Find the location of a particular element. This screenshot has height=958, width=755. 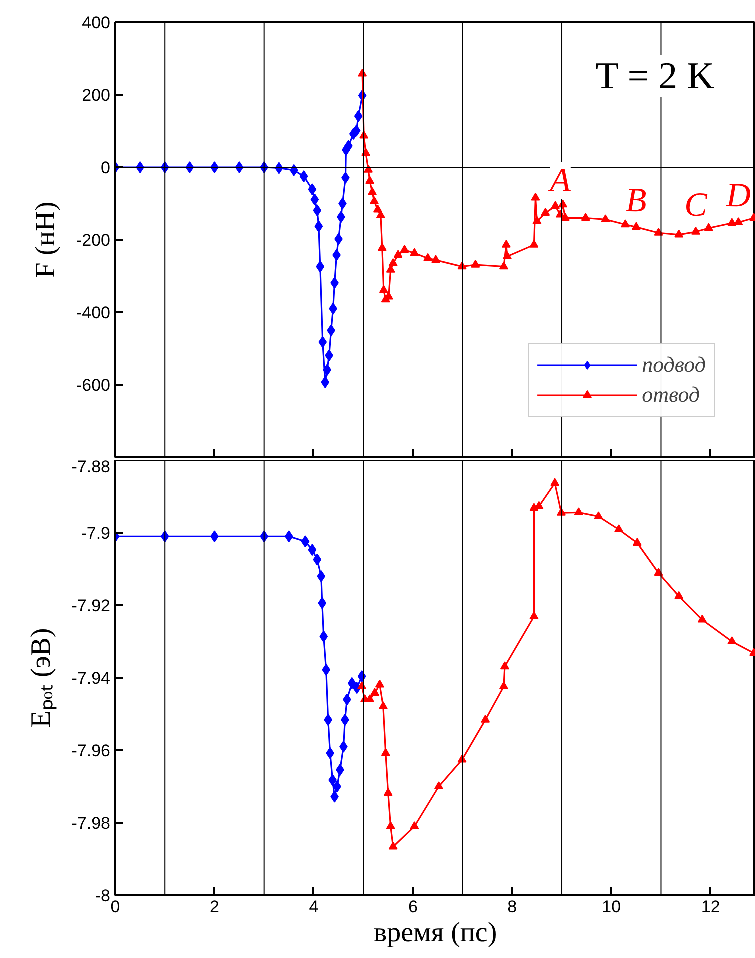

y-tick-label: -7.9 is located at coordinates (96, 533).